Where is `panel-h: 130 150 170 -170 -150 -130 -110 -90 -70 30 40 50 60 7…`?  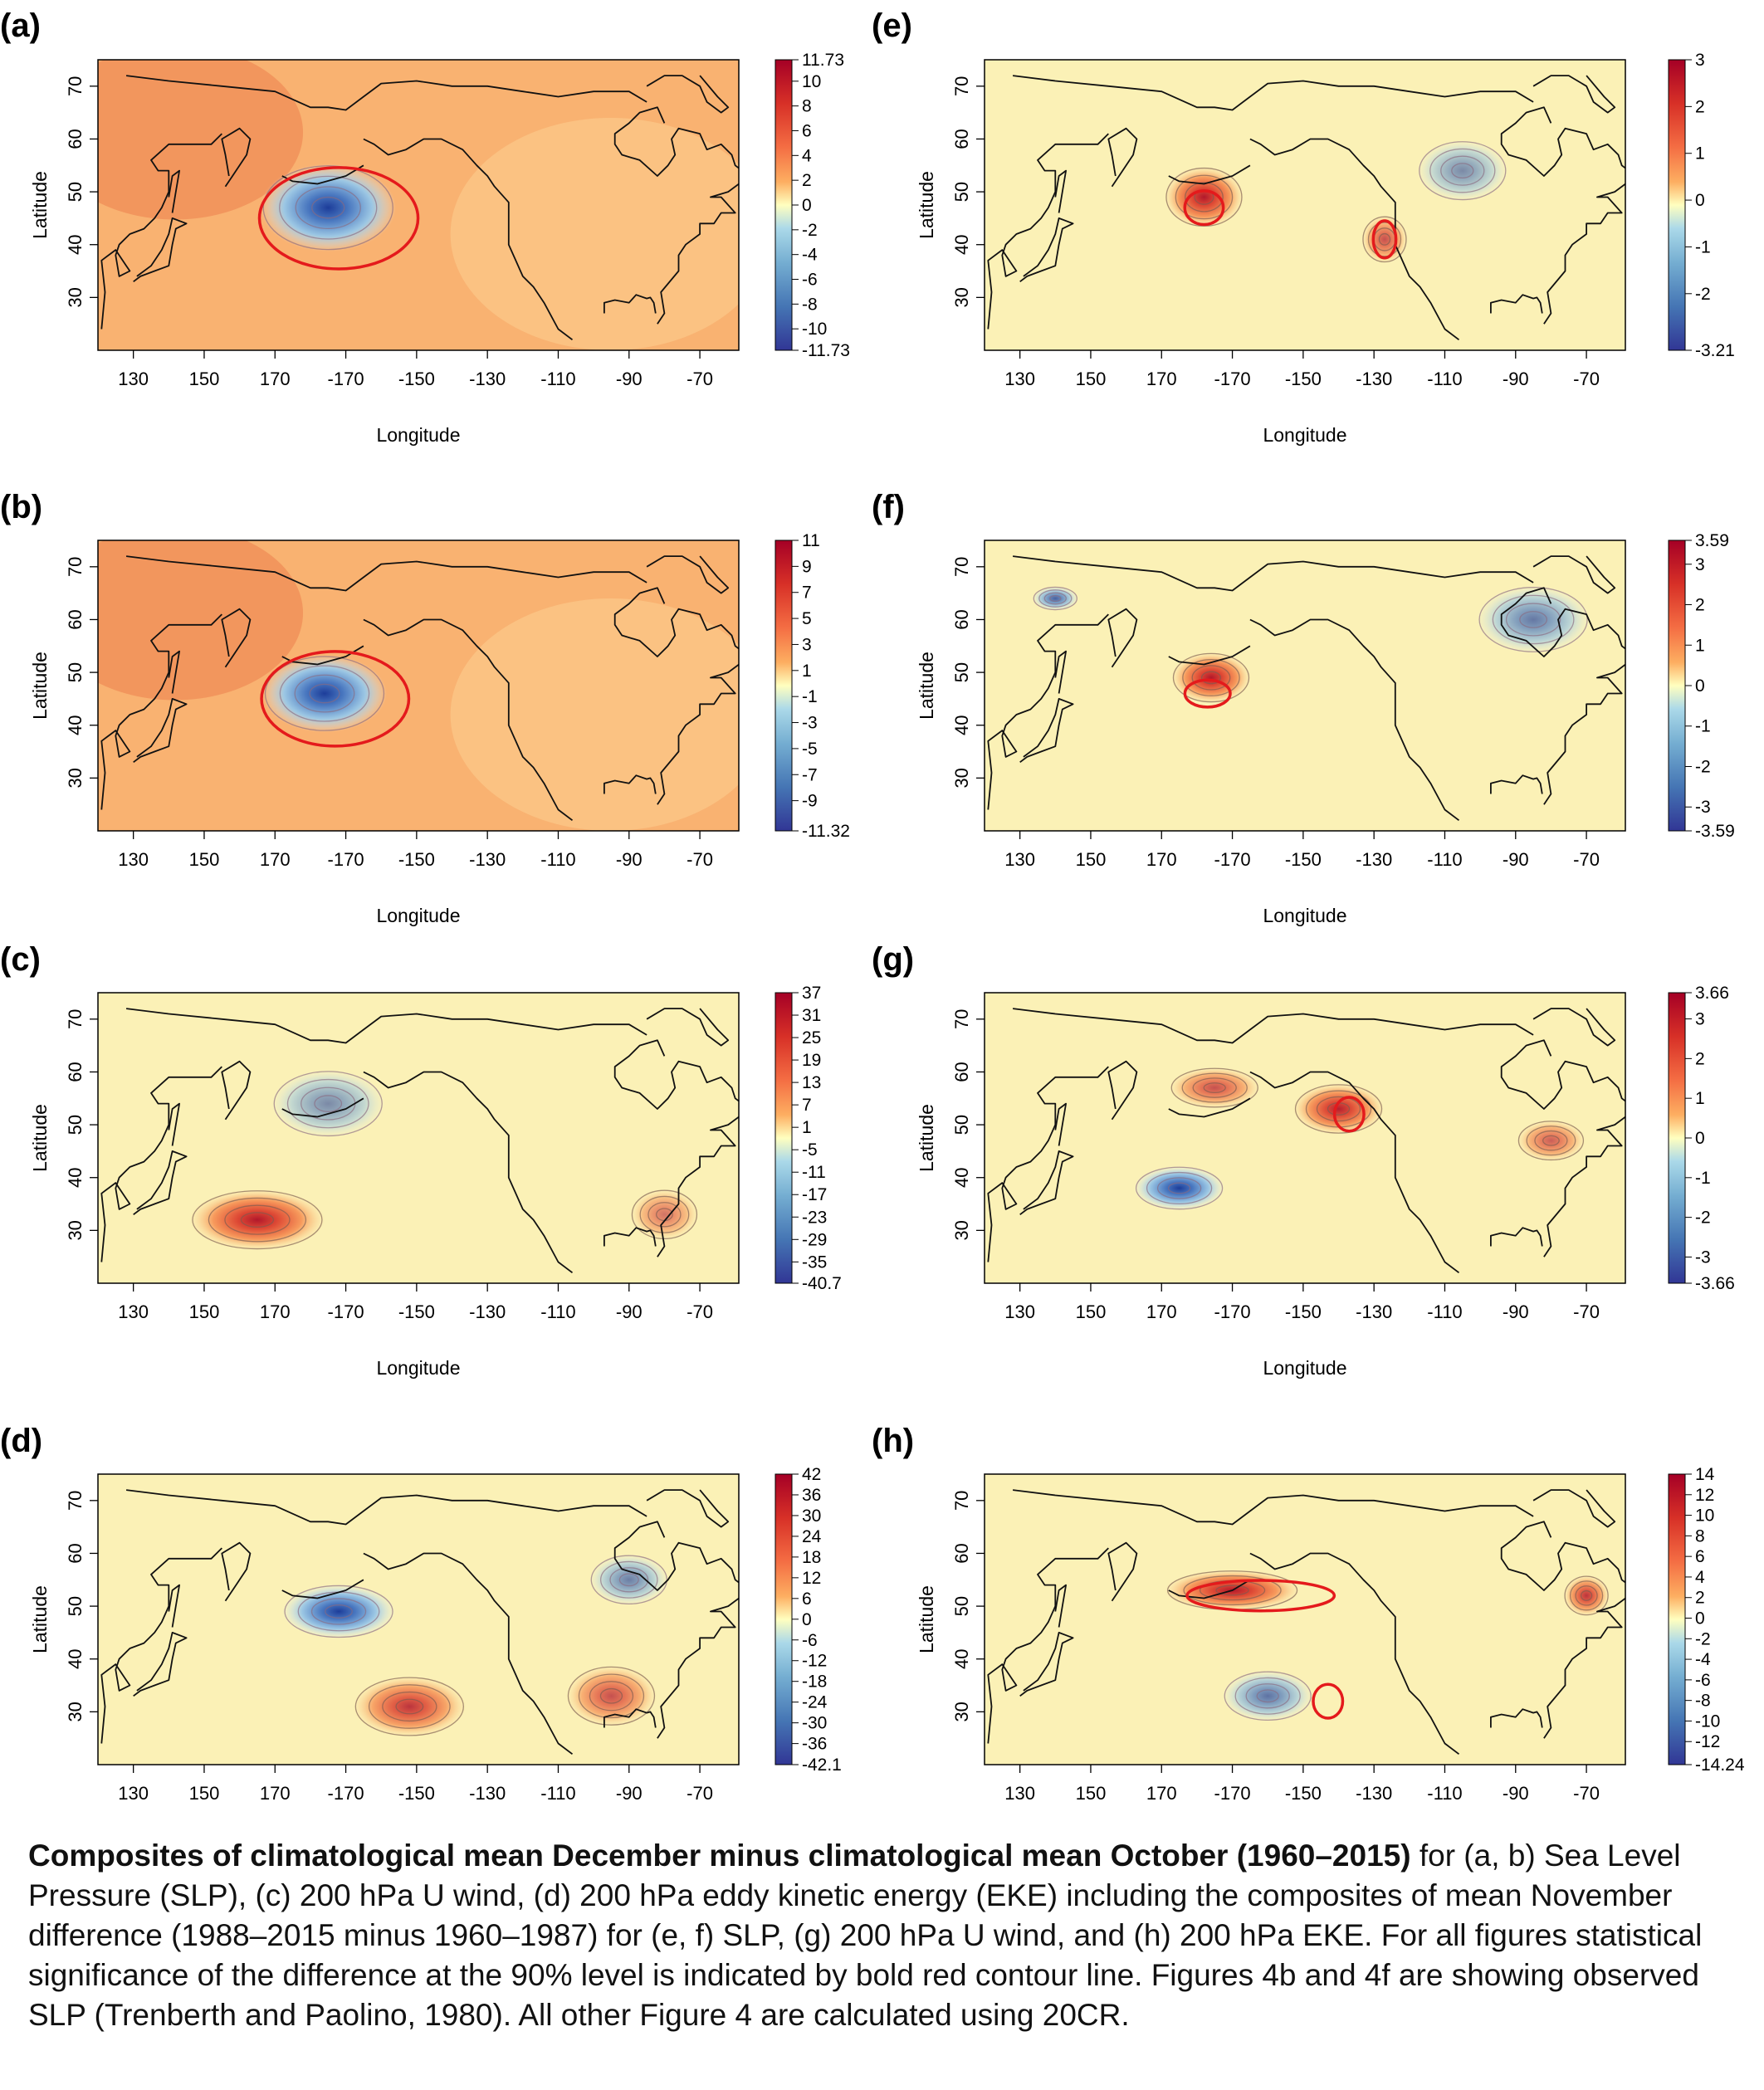 panel-h: 130 150 170 -170 -150 -130 -110 -90 -70 30 40 50 60 7… is located at coordinates (1271, 1639).